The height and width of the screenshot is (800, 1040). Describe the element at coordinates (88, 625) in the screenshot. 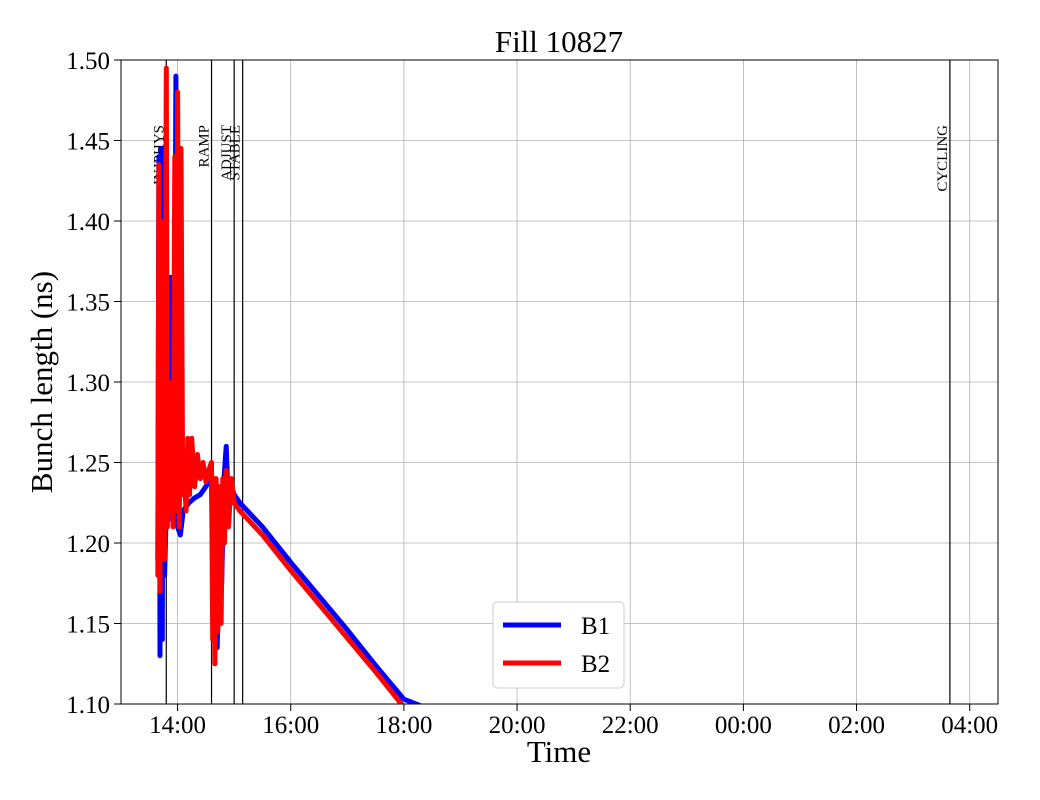

I see `y-tick-label: 1.15` at that location.